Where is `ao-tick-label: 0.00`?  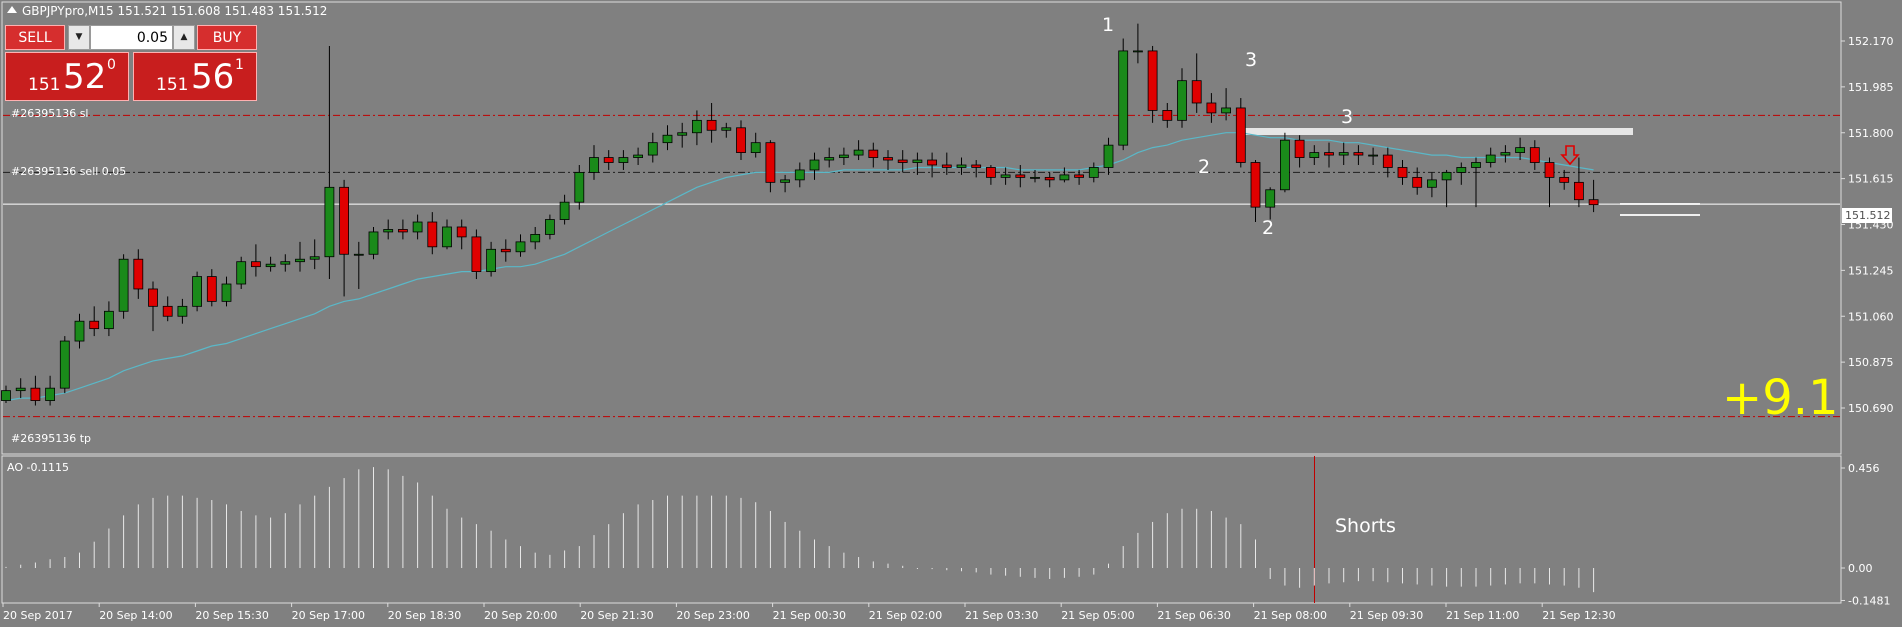 ao-tick-label: 0.00 is located at coordinates (1860, 568).